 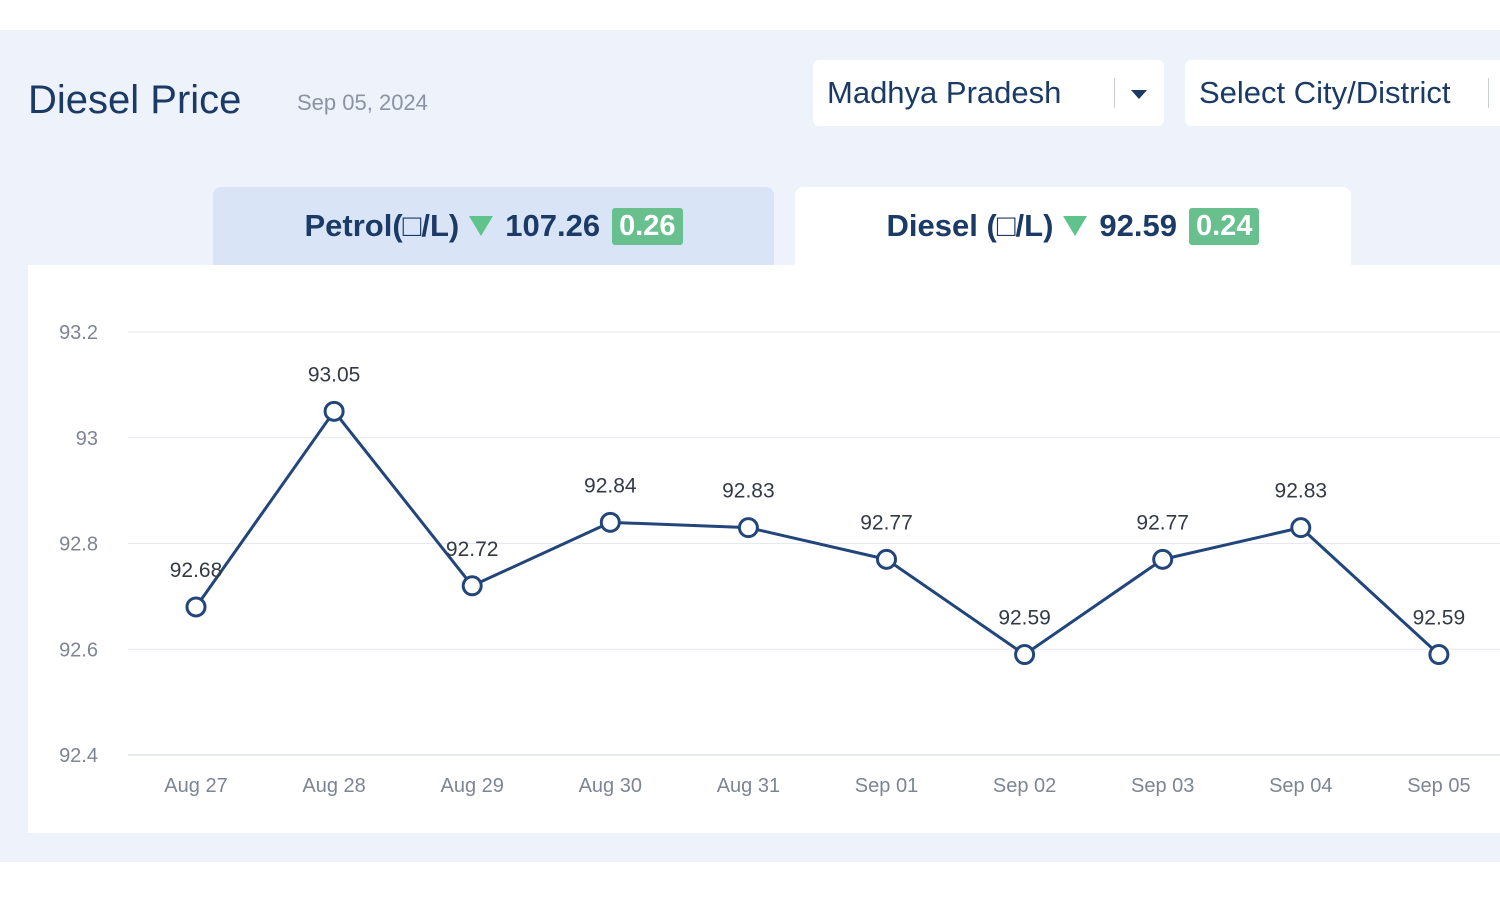 I want to click on tab-petrol: Petrol(□/L) 107.26 0.26, so click(x=493, y=226).